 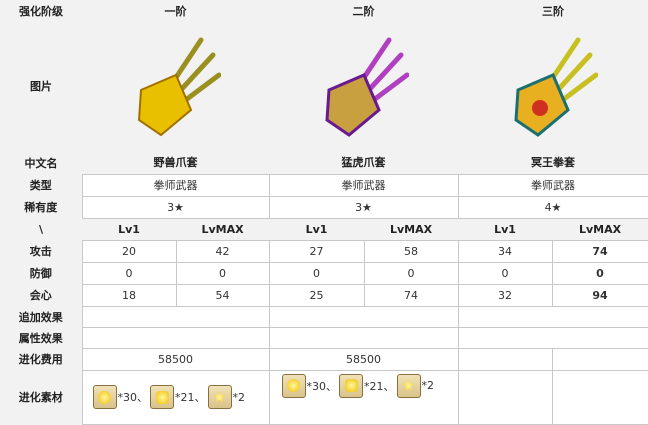 I want to click on atk-value: 34, so click(x=505, y=251).